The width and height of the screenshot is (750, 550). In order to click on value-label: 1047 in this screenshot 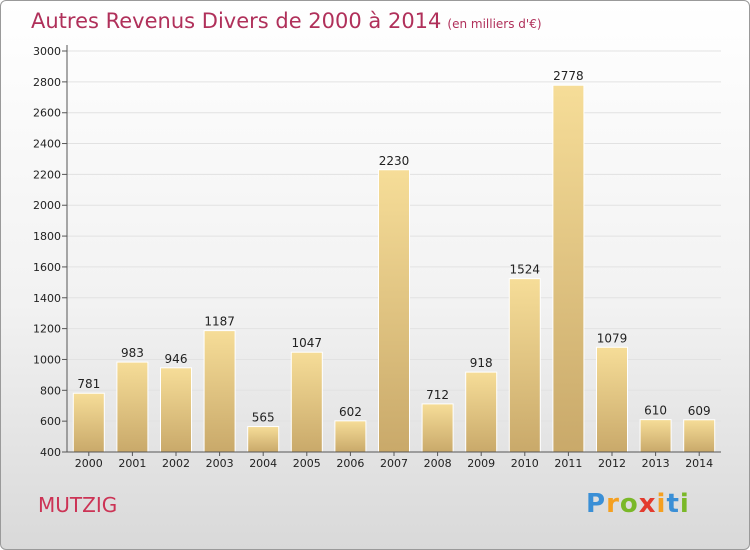, I will do `click(307, 343)`.